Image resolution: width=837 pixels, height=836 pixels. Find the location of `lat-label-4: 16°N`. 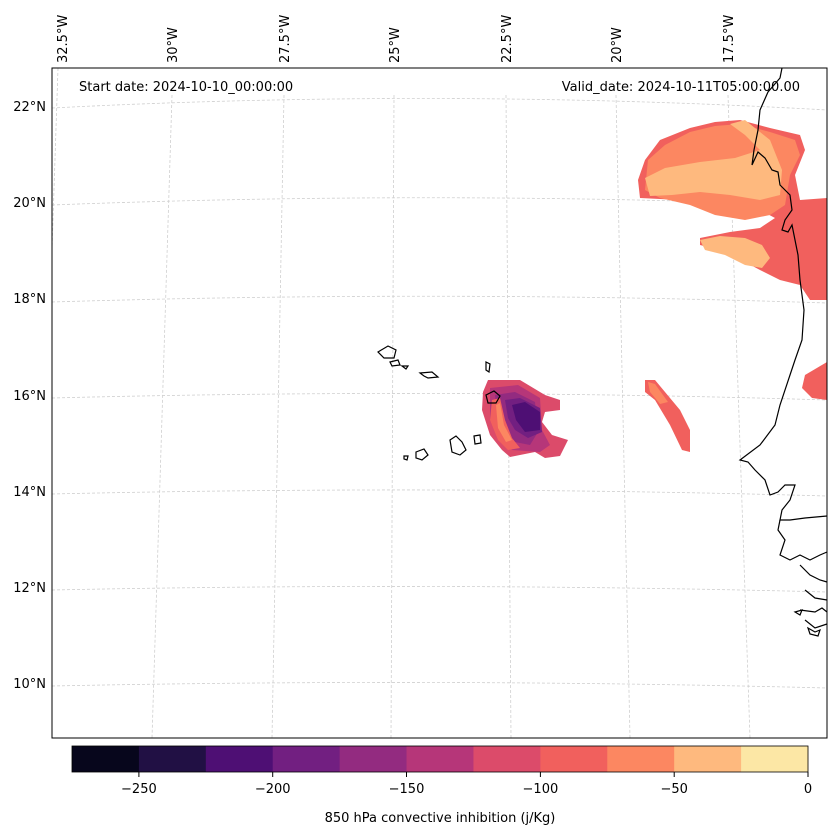

lat-label-4: 16°N is located at coordinates (29, 396).